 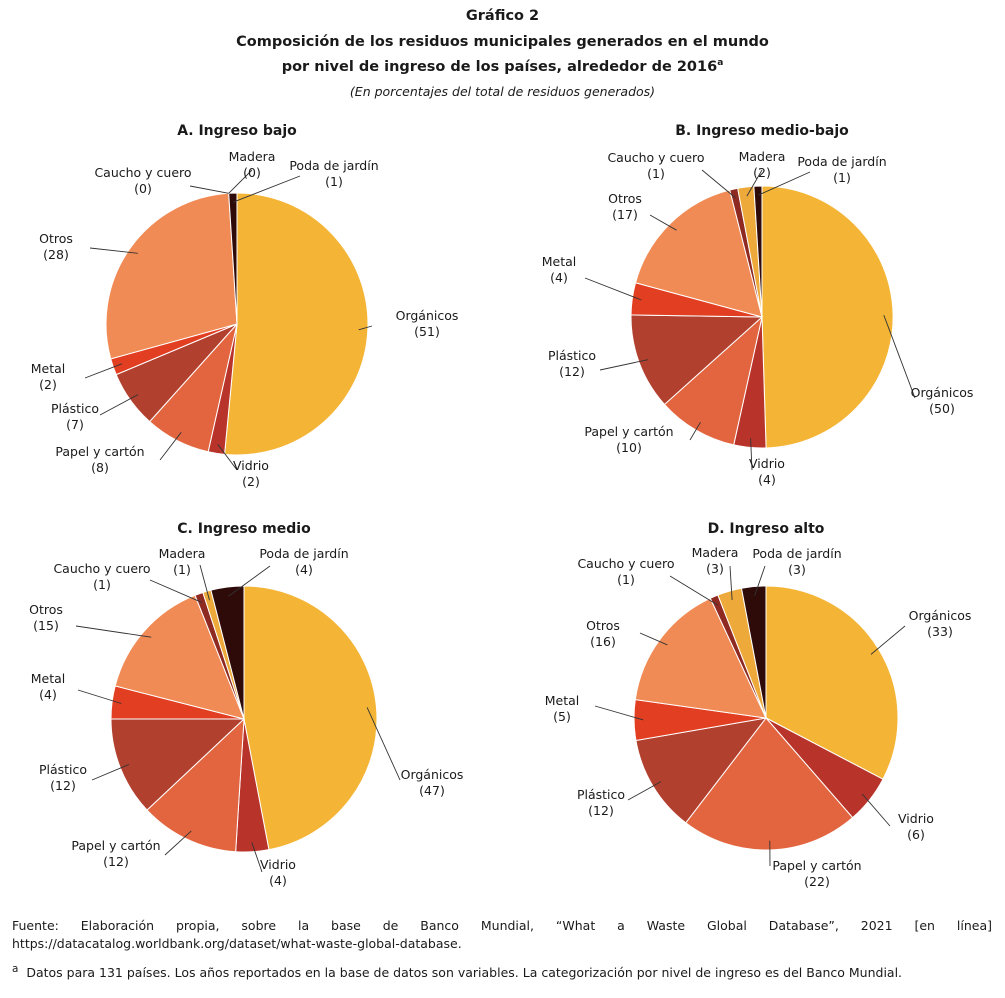 What do you see at coordinates (916, 834) in the screenshot?
I see `slice-label-value: (6)` at bounding box center [916, 834].